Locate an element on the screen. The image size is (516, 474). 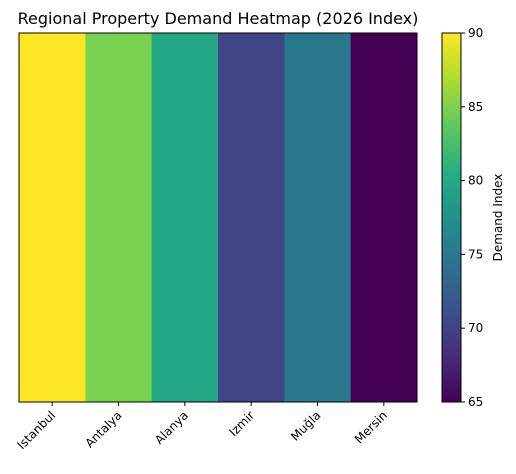
x-tick-label: Istanbul is located at coordinates (36, 430).